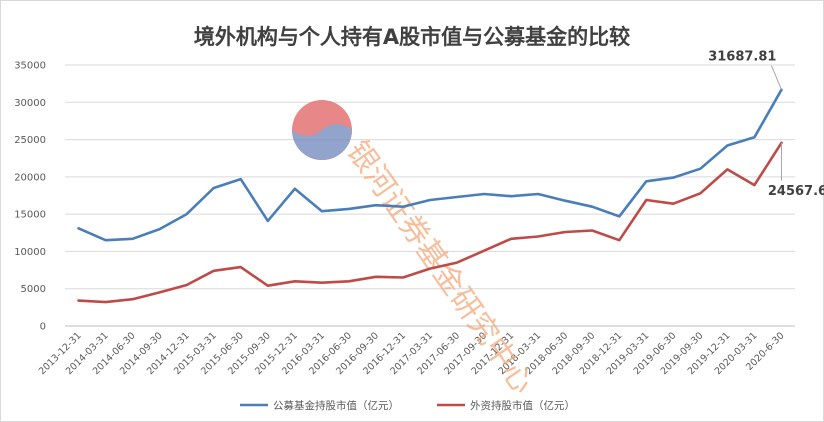  I want to click on legend: 公募基金持股市值（亿元） 外资持股市值（亿元）, so click(407, 405).